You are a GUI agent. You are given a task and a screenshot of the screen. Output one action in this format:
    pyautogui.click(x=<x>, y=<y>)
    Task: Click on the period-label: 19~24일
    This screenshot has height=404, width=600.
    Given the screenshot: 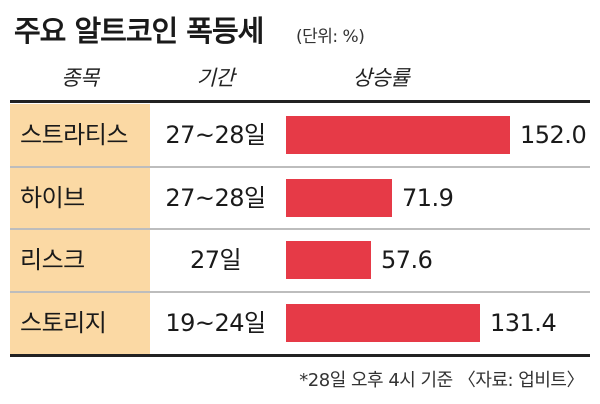 What is the action you would take?
    pyautogui.click(x=215, y=322)
    